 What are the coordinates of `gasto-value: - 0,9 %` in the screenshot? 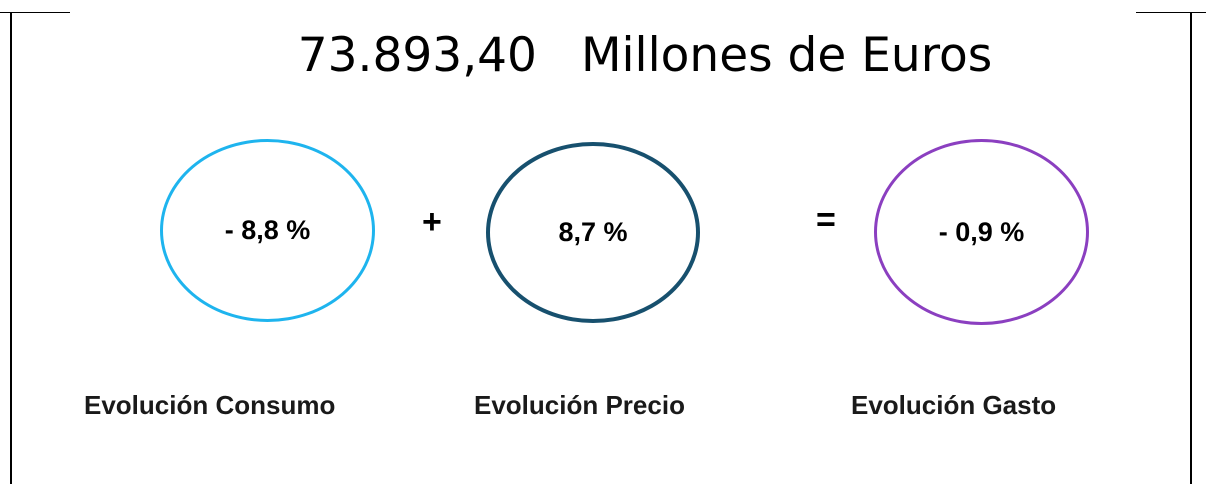 It's located at (981, 231).